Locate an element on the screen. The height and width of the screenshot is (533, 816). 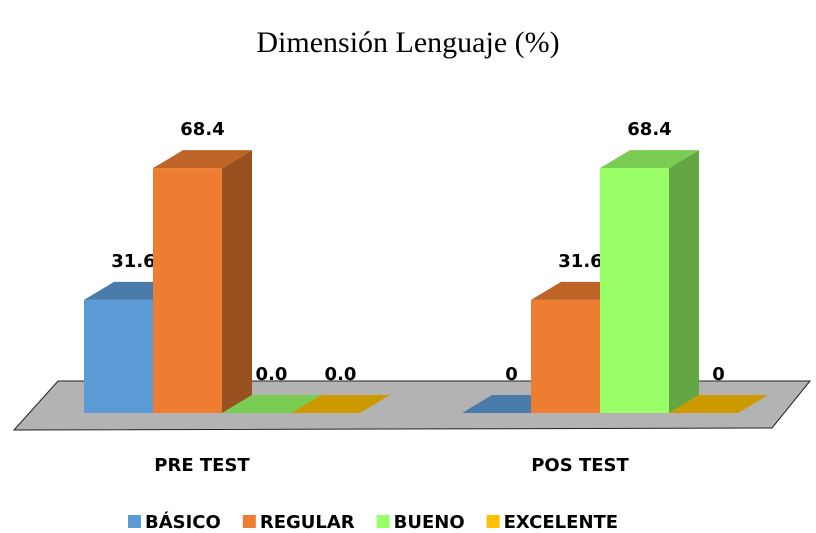
legend-label: REGULAR is located at coordinates (307, 522).